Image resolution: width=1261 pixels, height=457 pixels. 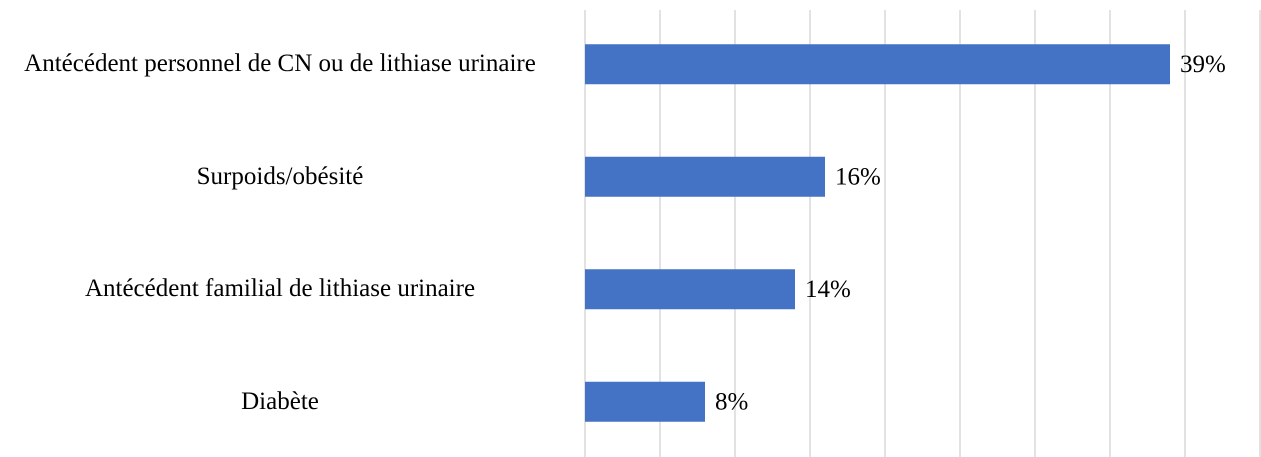 I want to click on value-label: 16%, so click(x=858, y=176).